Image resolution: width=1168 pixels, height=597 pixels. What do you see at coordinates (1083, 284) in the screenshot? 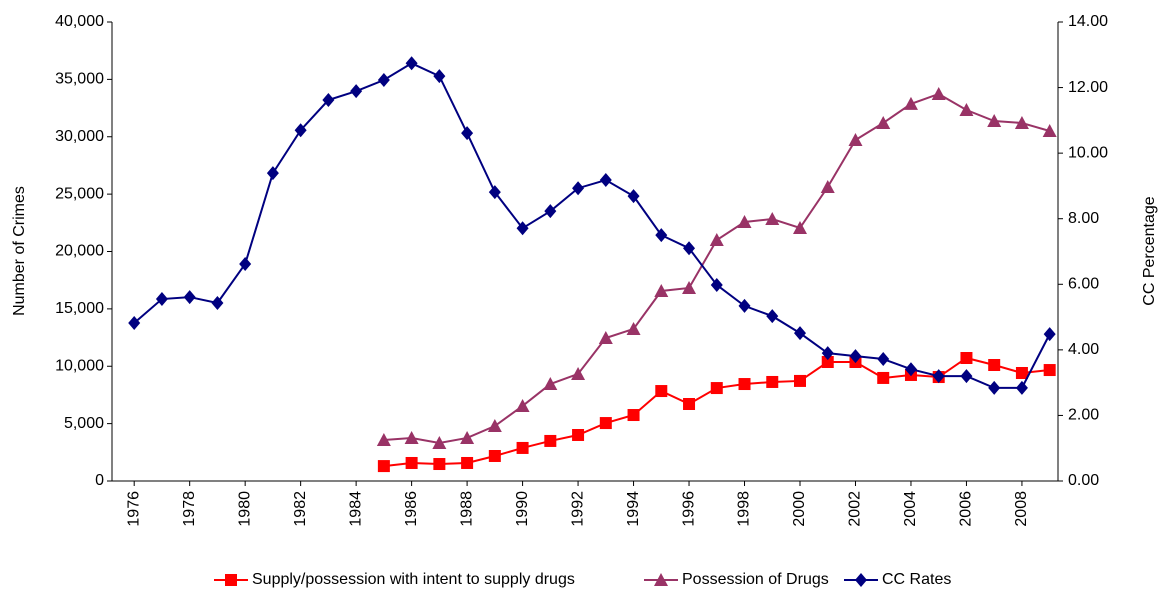
I see `y2-tick-label: 6.00` at bounding box center [1083, 284].